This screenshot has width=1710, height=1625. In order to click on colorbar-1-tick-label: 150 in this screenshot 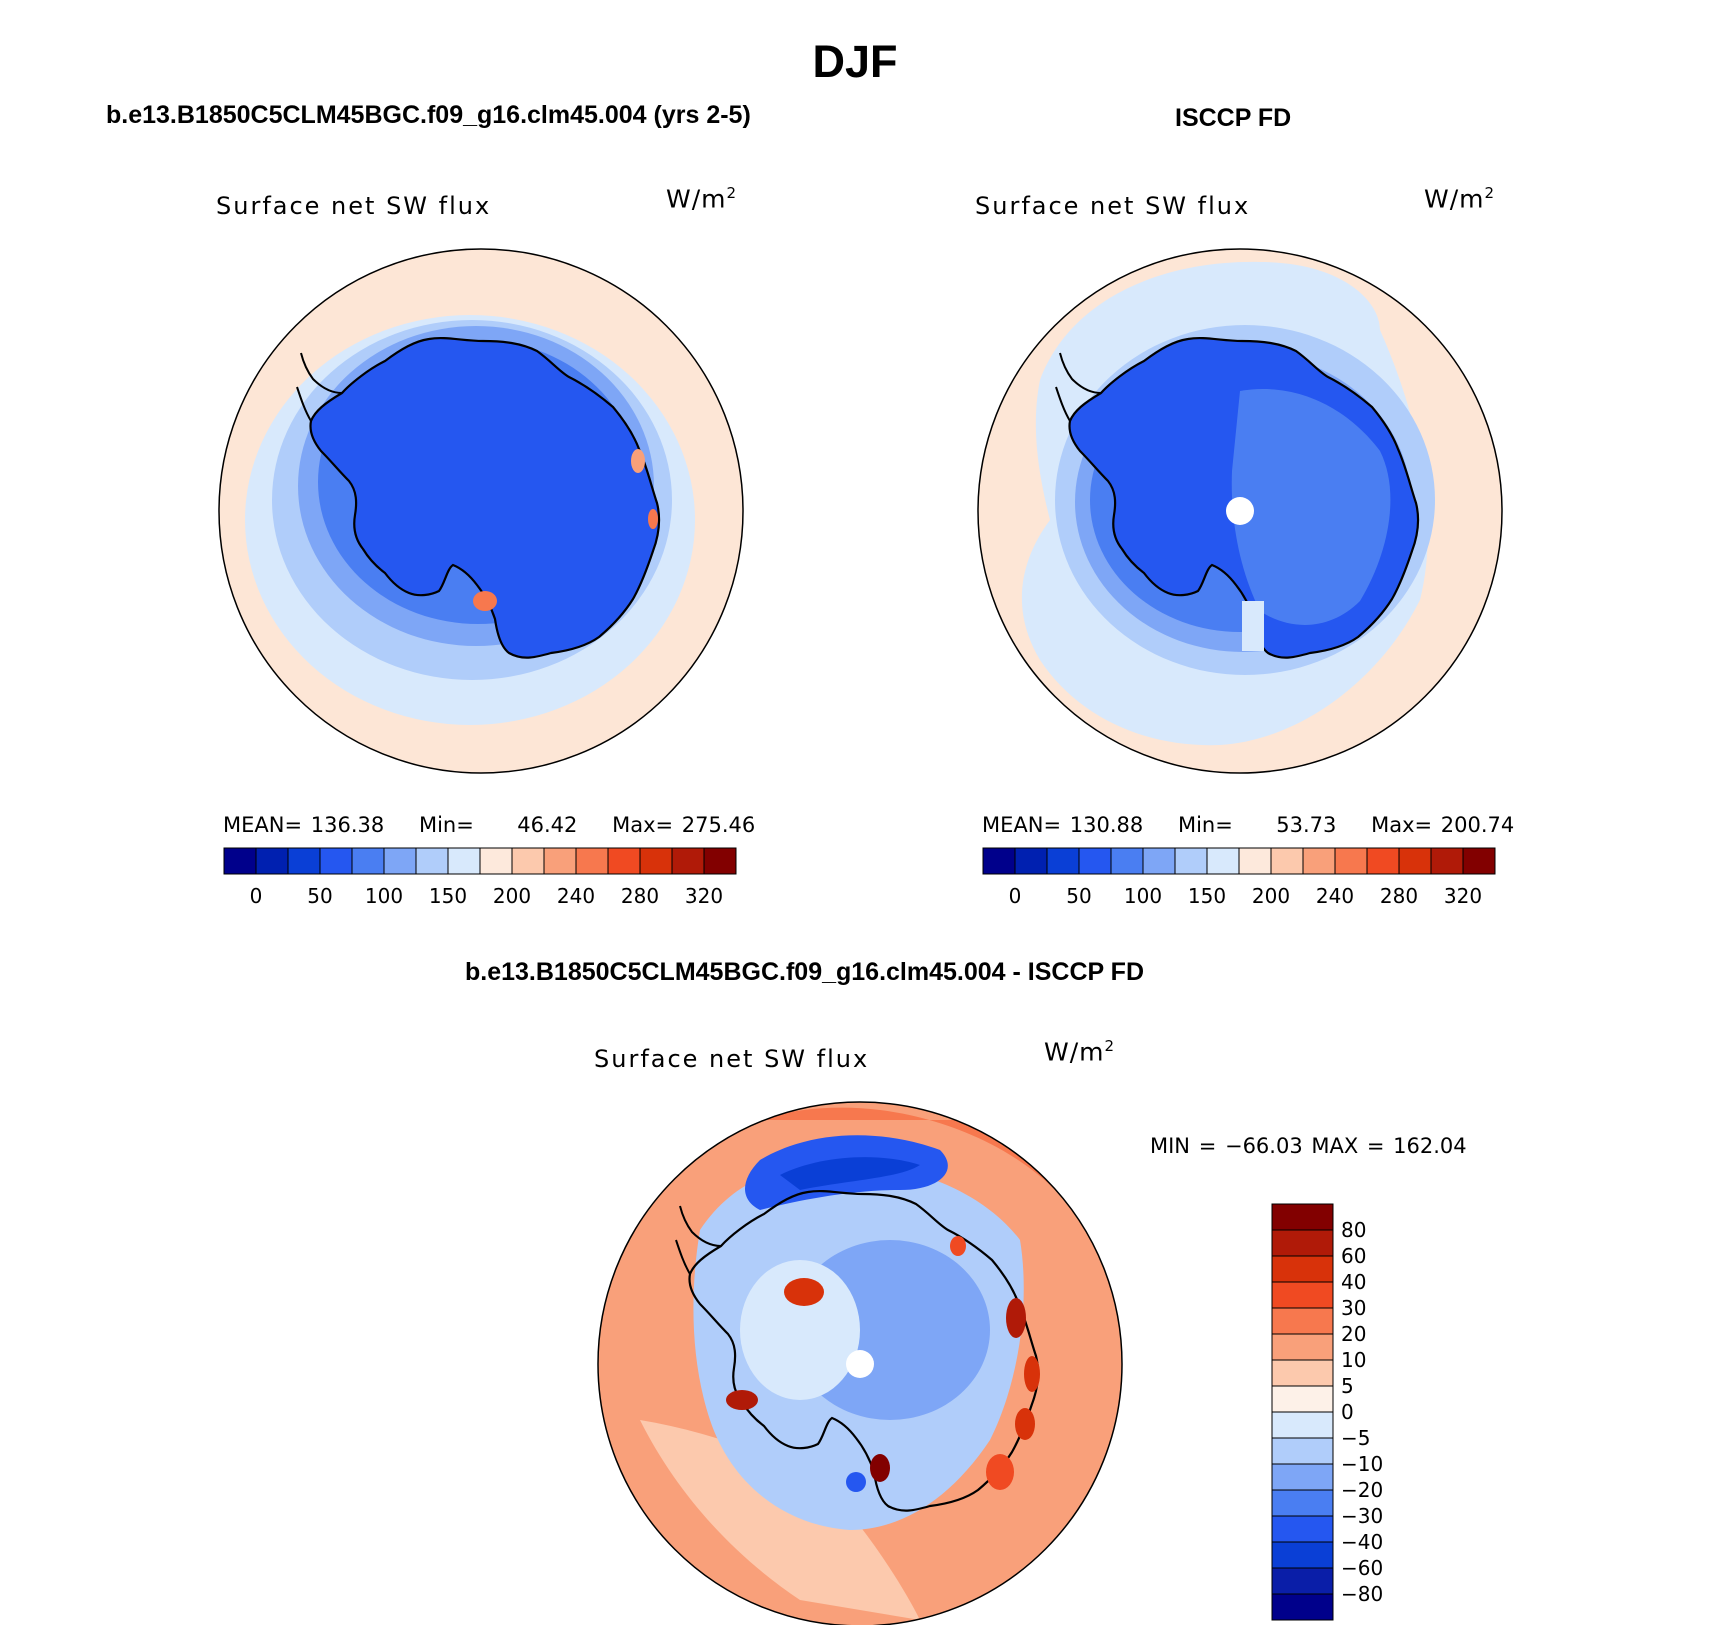, I will do `click(448, 896)`.